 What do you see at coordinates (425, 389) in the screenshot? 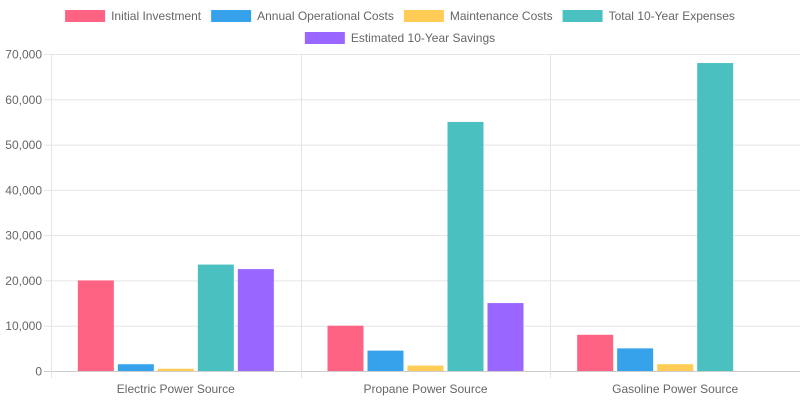
I see `x-tick-label: Propane Power Source` at bounding box center [425, 389].